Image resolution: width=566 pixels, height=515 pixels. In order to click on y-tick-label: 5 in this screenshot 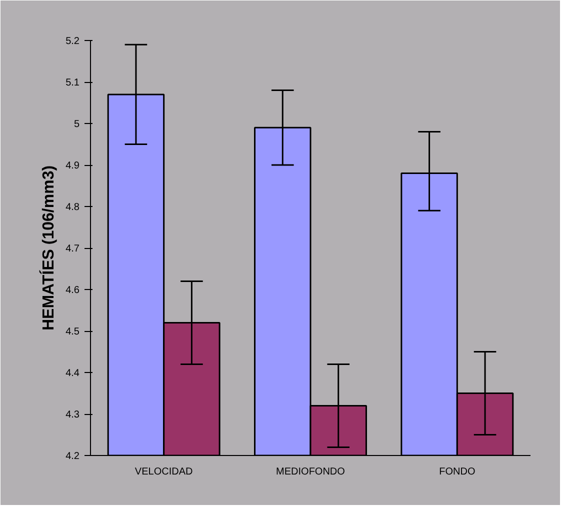, I will do `click(77, 124)`.